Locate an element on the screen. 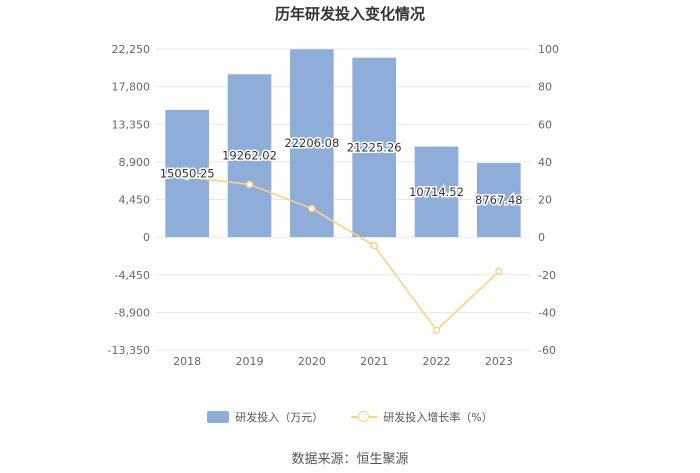  legend-item-line: 研发投入增长率（%） is located at coordinates (422, 417).